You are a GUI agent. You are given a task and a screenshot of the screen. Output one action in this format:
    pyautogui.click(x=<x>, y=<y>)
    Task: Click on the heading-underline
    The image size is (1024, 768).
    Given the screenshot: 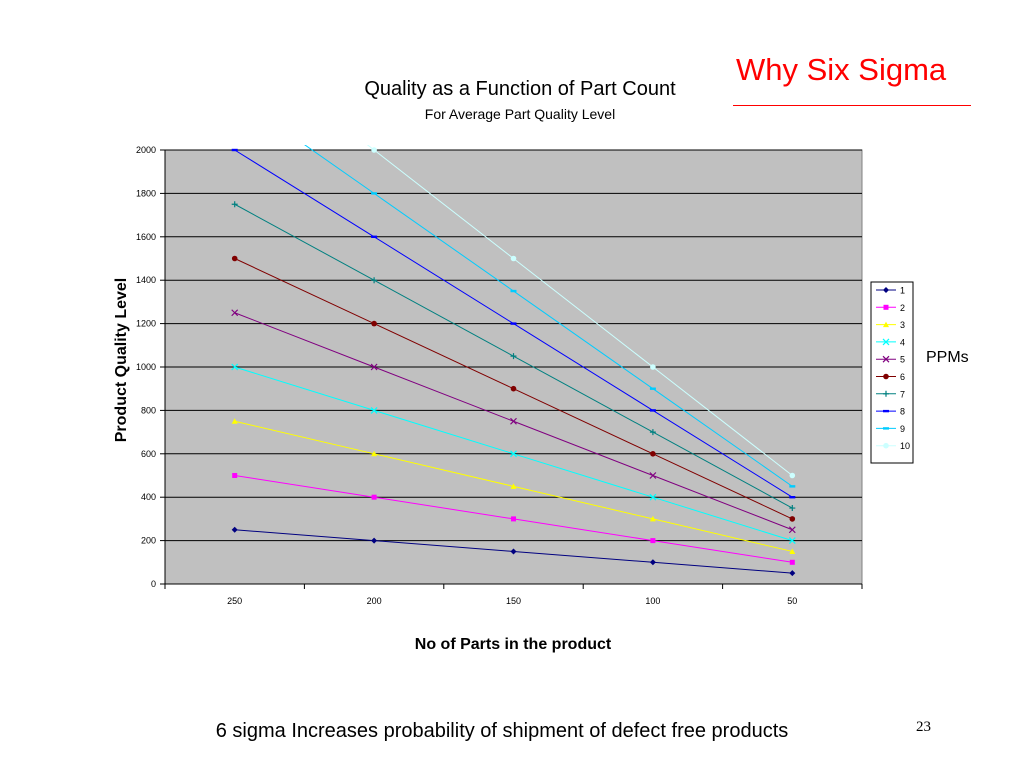 What is the action you would take?
    pyautogui.click(x=852, y=105)
    